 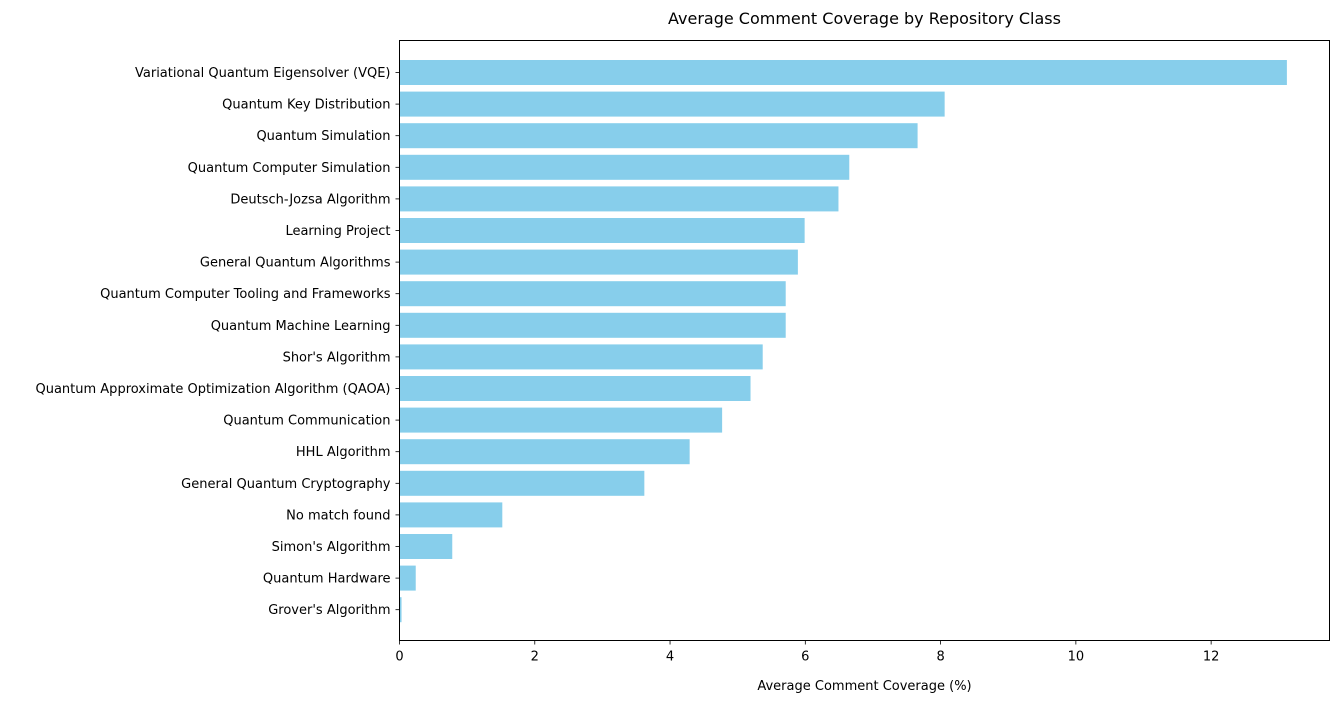 I want to click on x-tick-label: 10, so click(x=1076, y=657).